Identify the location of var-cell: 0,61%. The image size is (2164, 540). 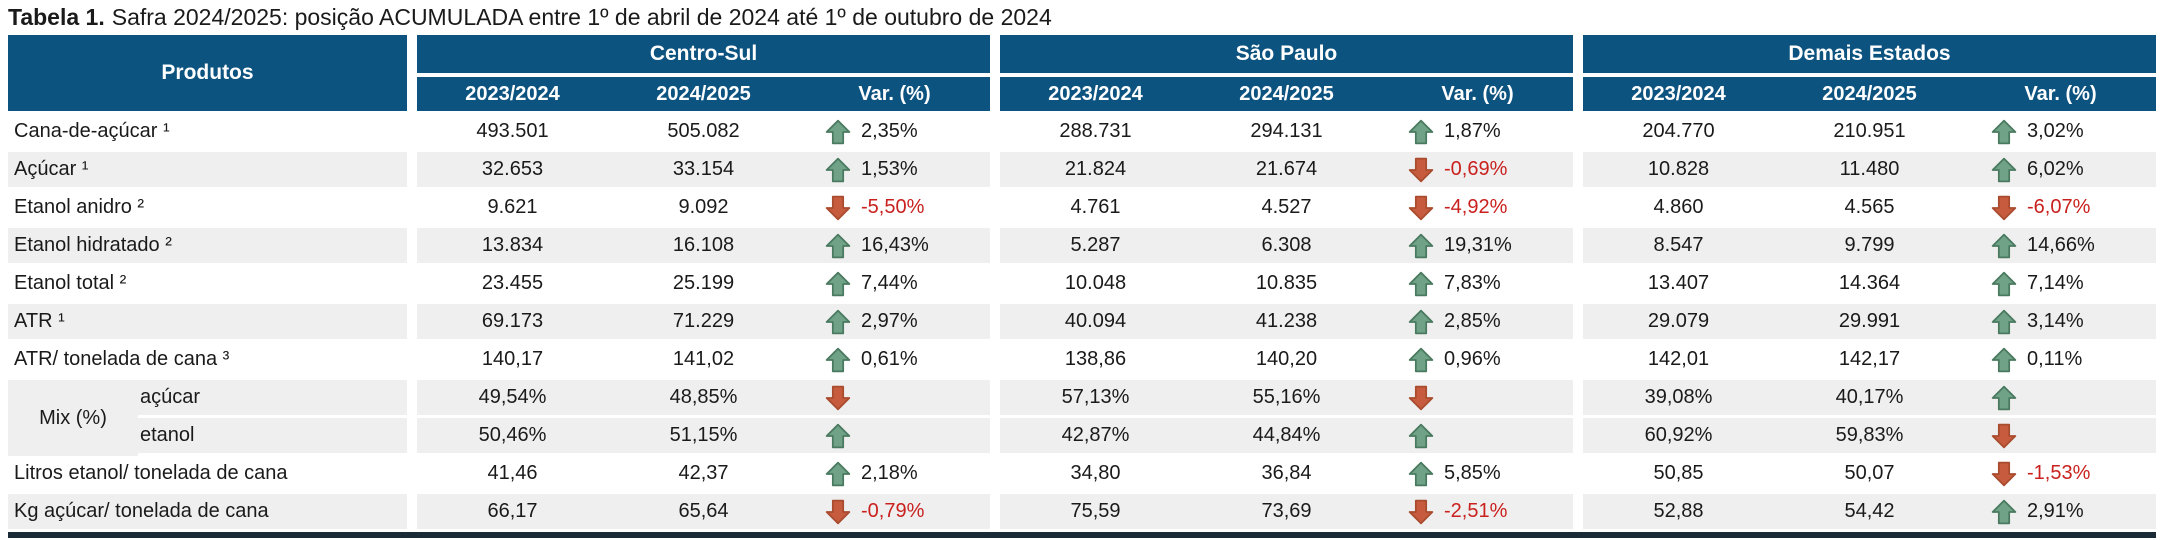
(894, 361).